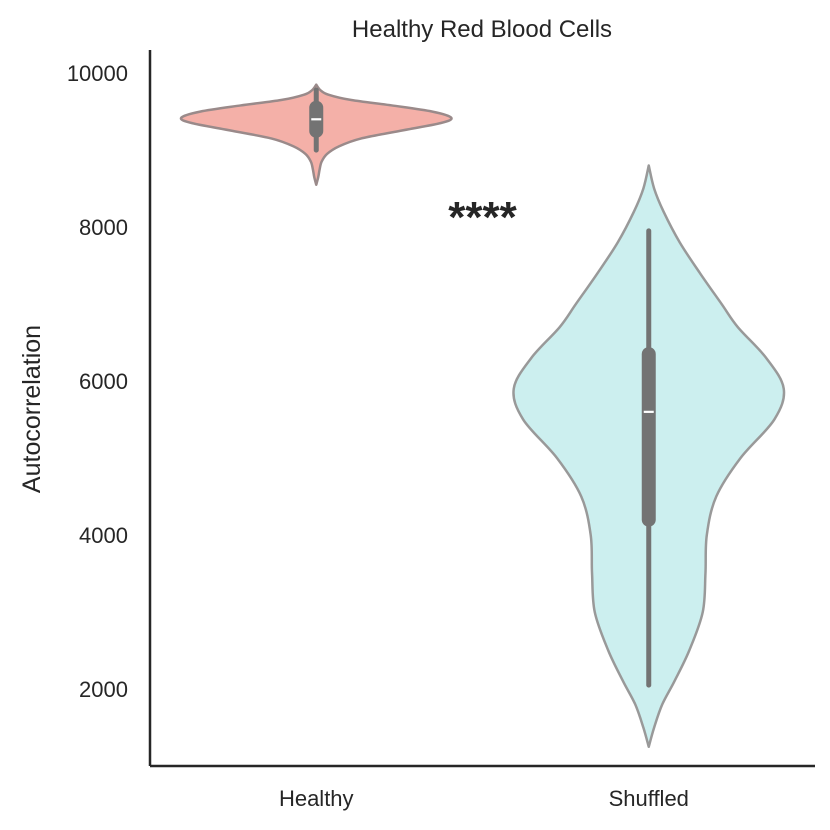 The width and height of the screenshot is (830, 830). Describe the element at coordinates (482, 217) in the screenshot. I see `significance-label: ****` at that location.